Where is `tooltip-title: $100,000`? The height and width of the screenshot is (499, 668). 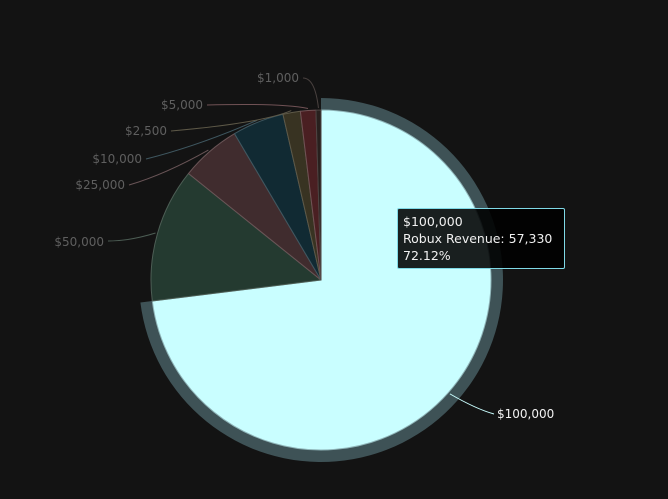 tooltip-title: $100,000 is located at coordinates (433, 221).